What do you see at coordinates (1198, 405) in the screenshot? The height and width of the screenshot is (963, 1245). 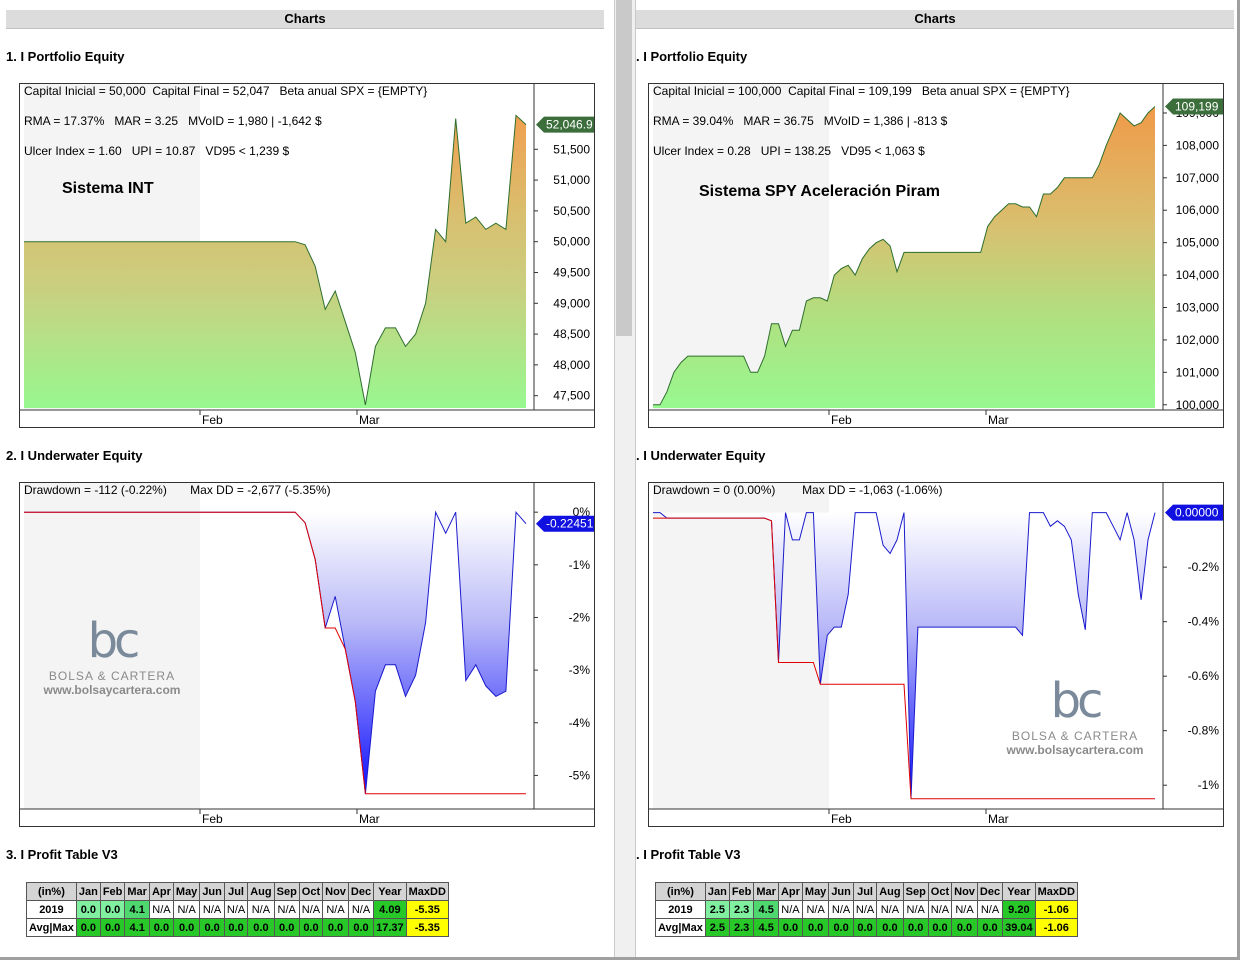 I see `y-tick-label: 100,000` at bounding box center [1198, 405].